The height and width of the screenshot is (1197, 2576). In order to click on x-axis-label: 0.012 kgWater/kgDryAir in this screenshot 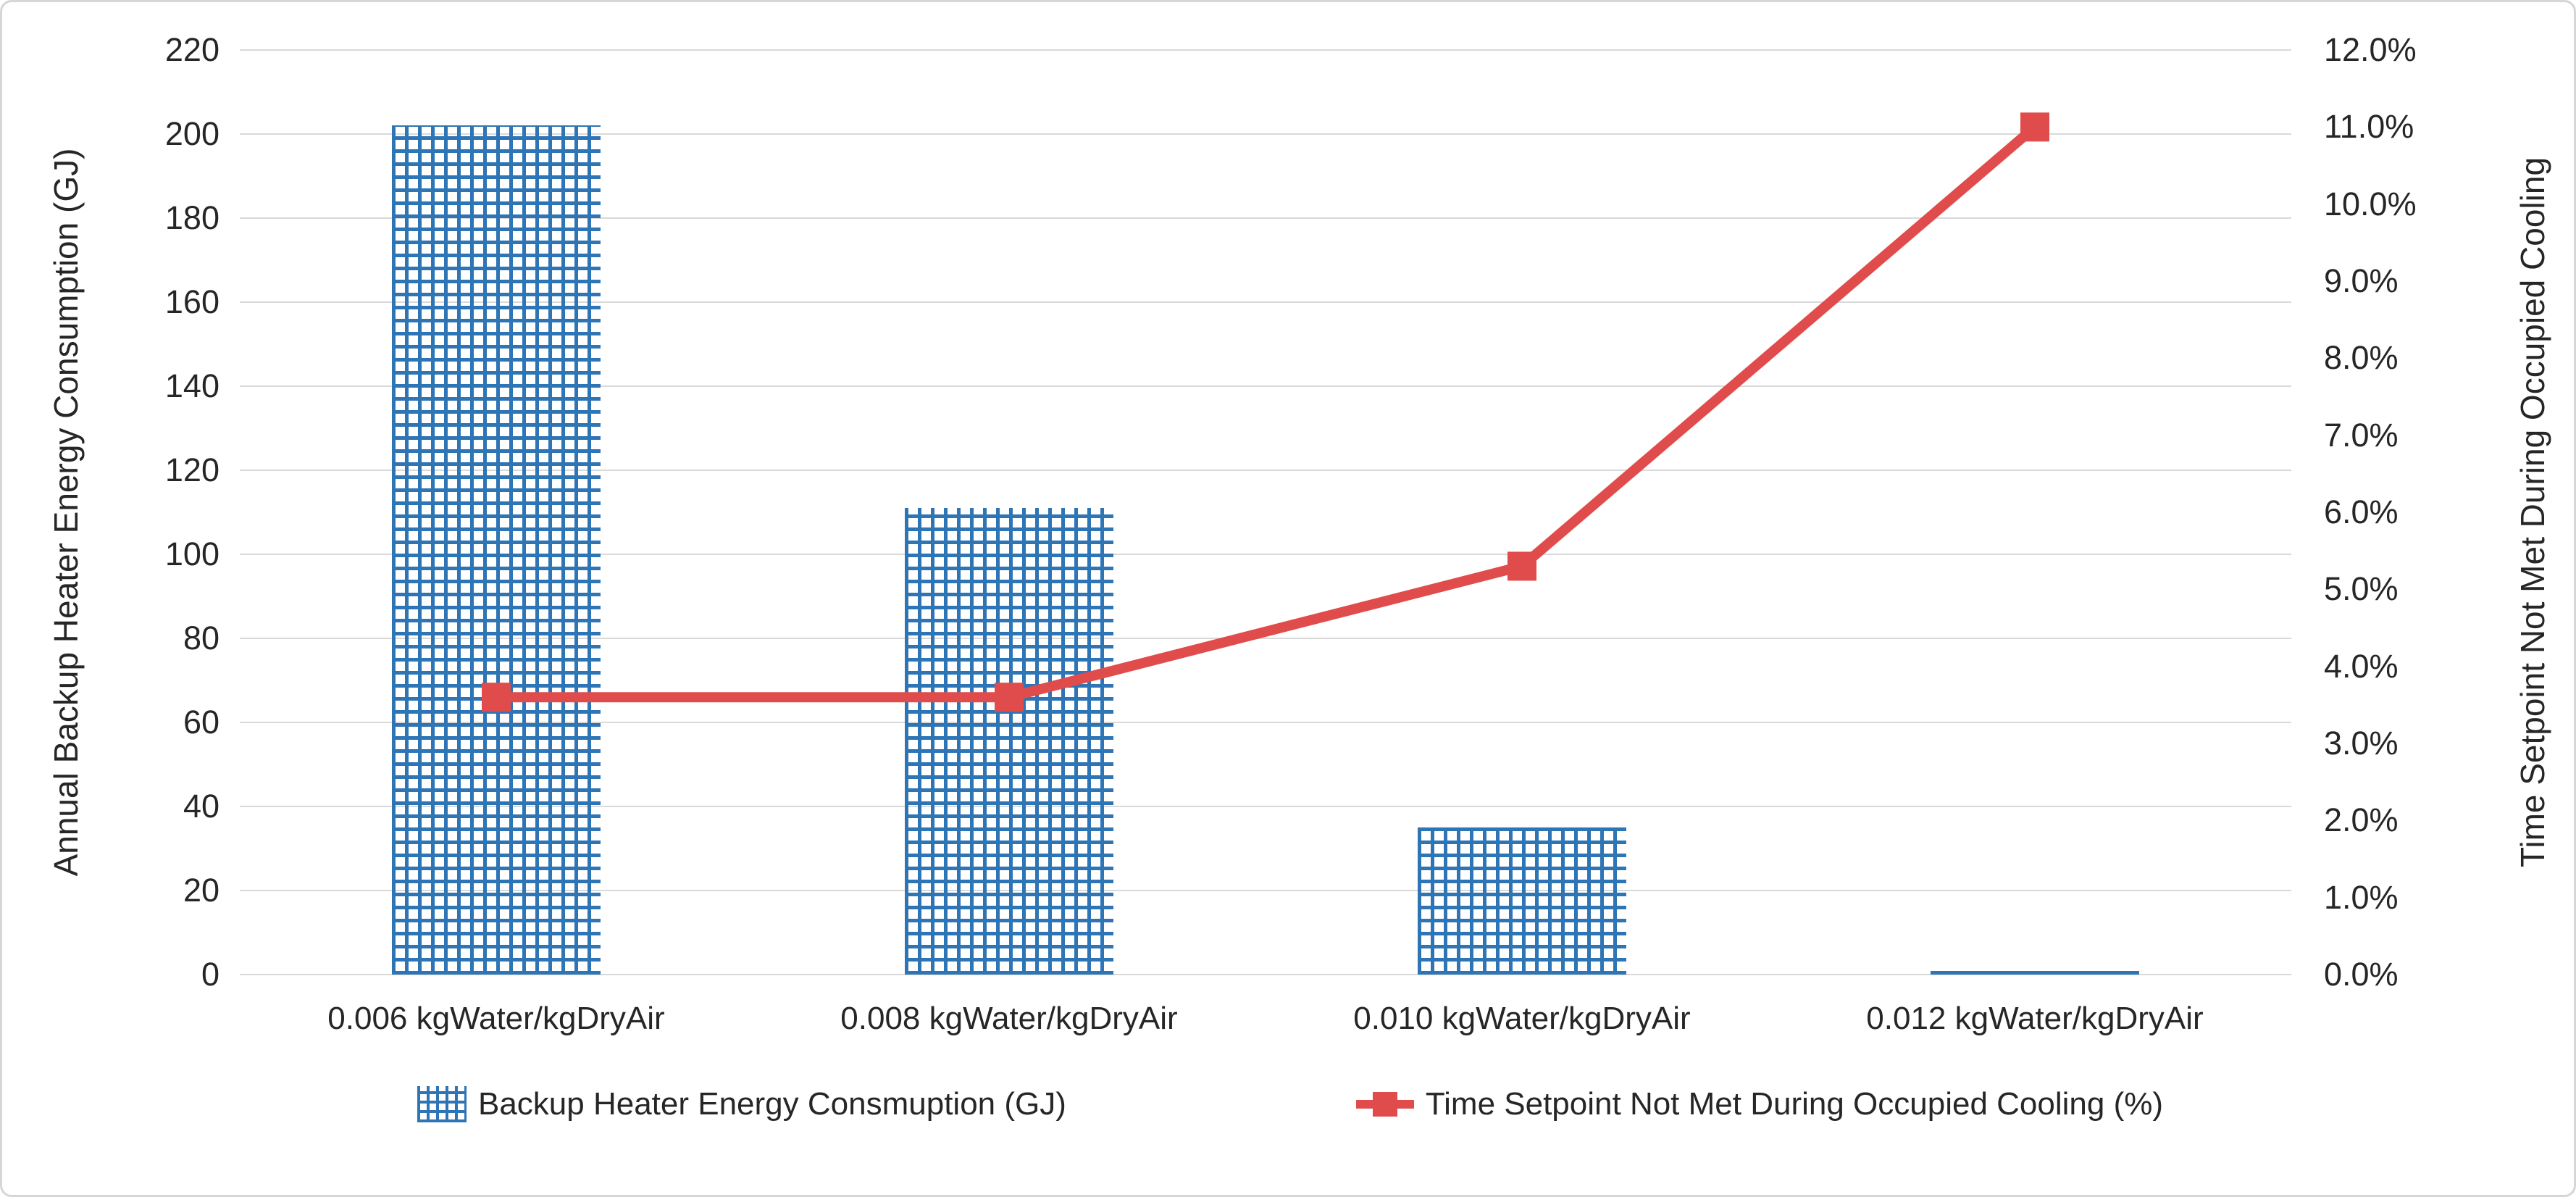, I will do `click(2035, 1018)`.